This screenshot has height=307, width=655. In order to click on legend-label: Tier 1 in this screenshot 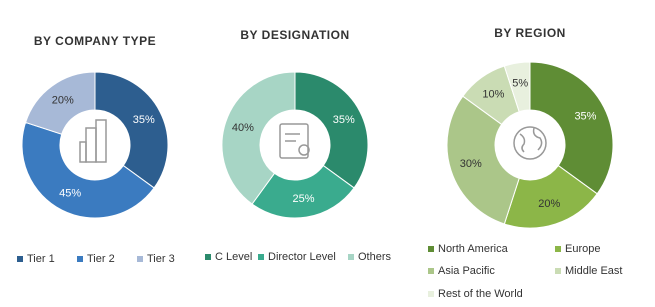, I will do `click(41, 259)`.